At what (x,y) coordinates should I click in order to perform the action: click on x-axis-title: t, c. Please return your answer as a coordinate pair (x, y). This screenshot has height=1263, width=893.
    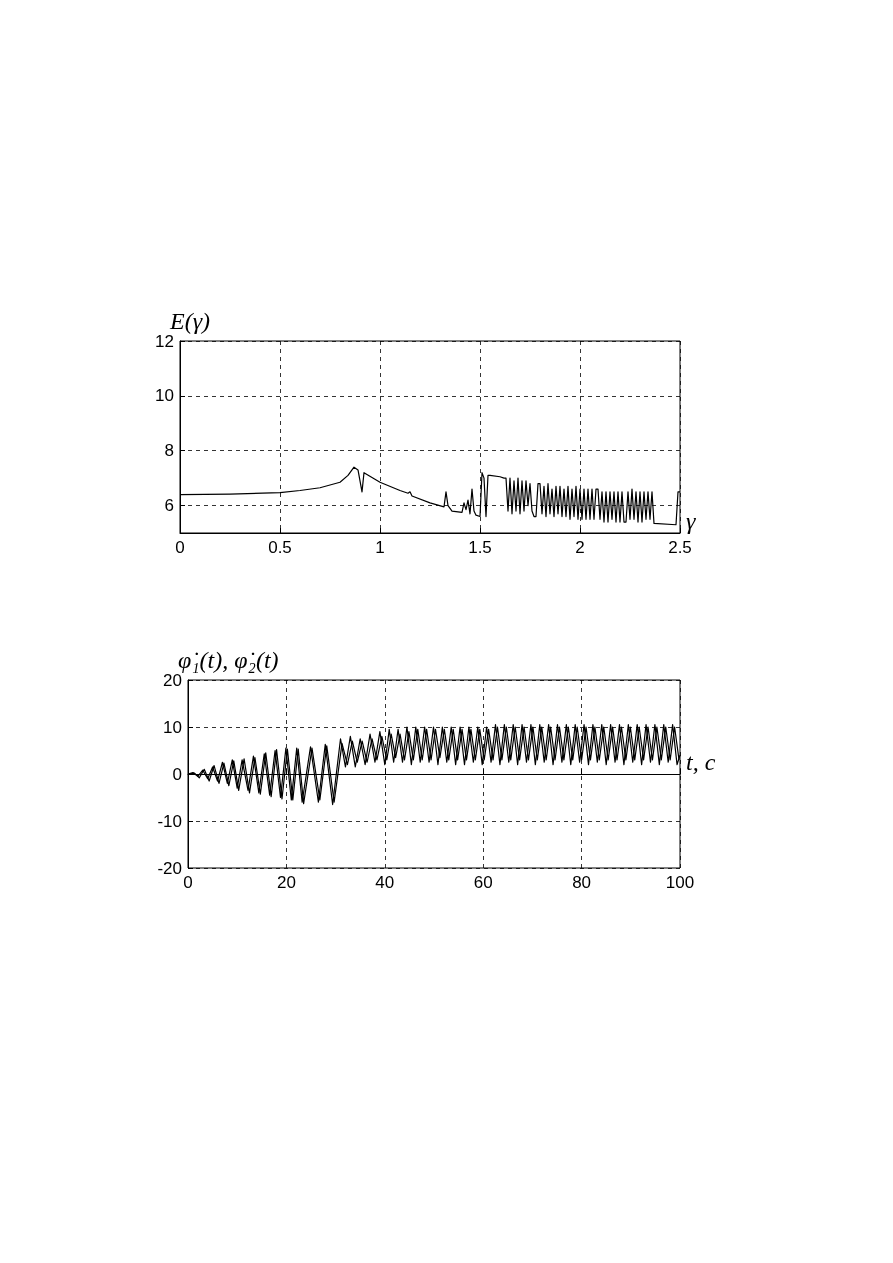
    Looking at the image, I should click on (701, 762).